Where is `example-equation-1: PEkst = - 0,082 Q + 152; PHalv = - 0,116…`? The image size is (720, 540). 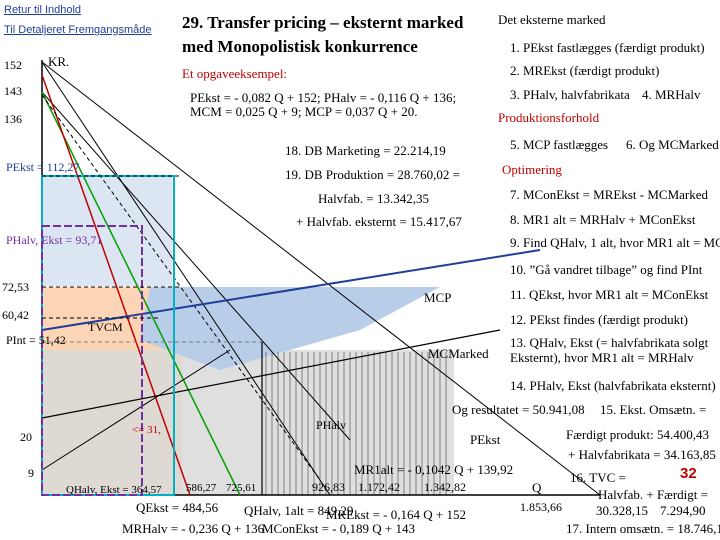 example-equation-1: PEkst = - 0,082 Q + 152; PHalv = - 0,116… is located at coordinates (323, 97).